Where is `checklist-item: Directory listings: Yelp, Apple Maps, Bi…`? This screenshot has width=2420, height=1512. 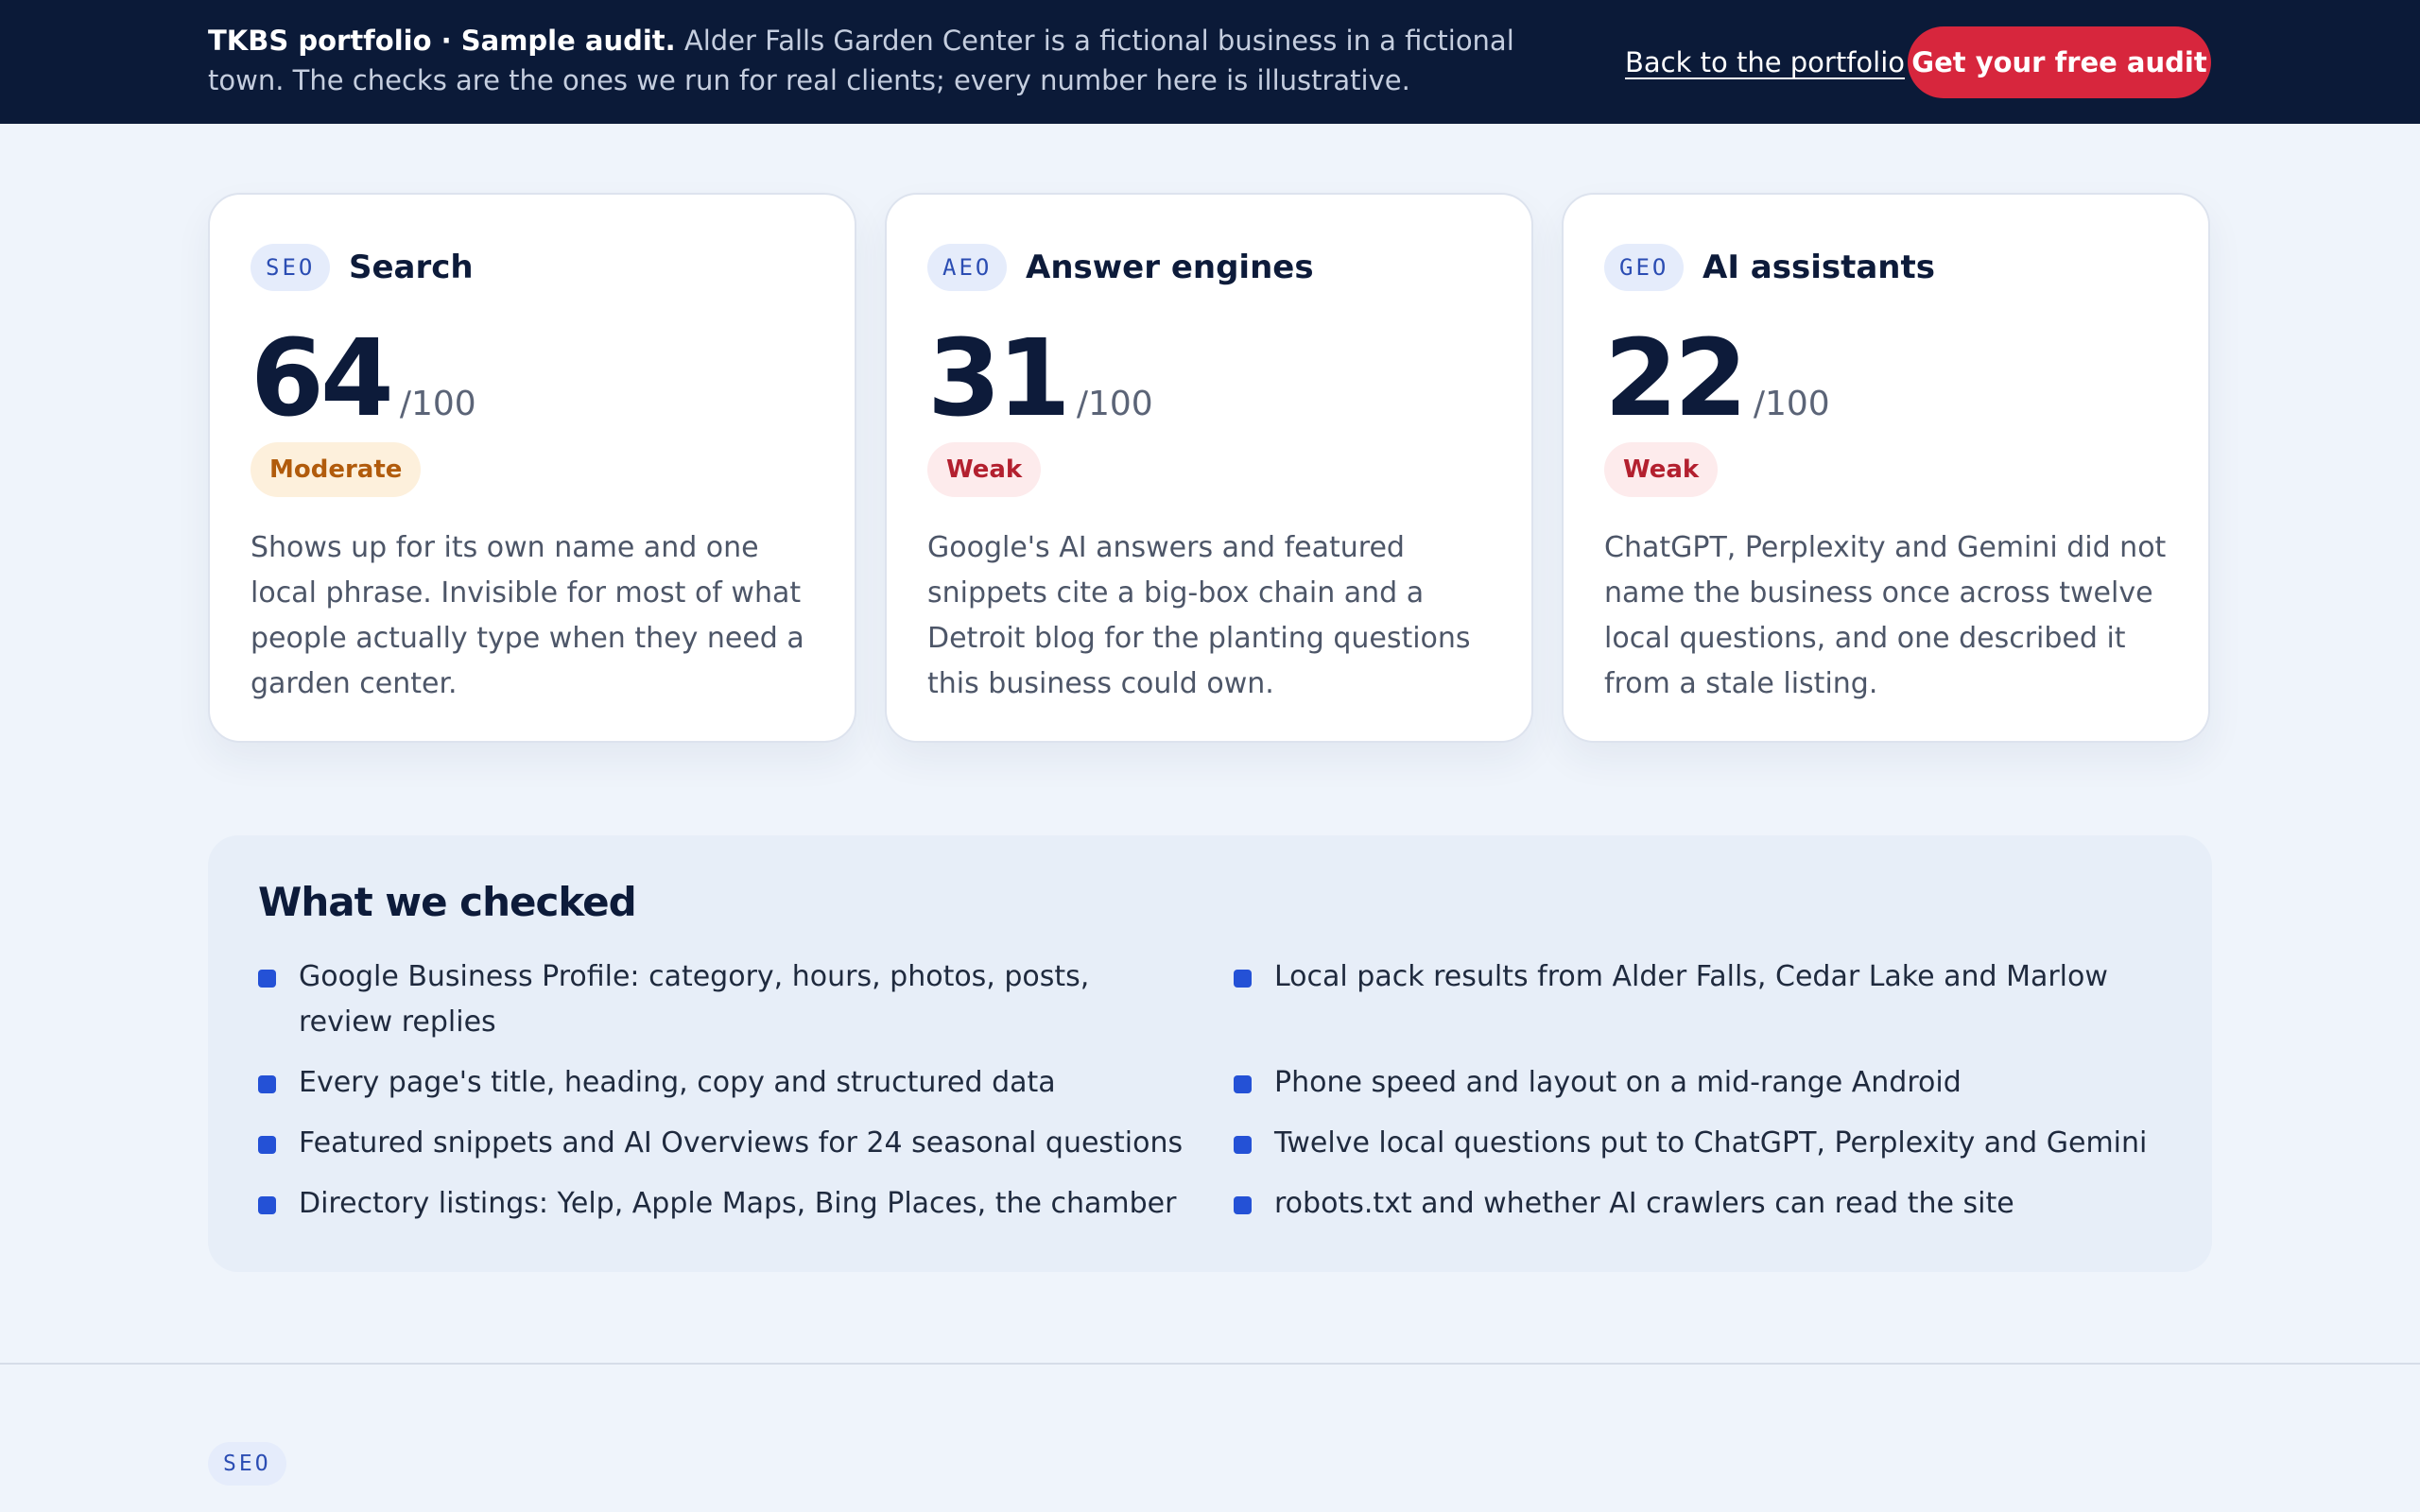
checklist-item: Directory listings: Yelp, Apple Maps, Bi… is located at coordinates (730, 1204).